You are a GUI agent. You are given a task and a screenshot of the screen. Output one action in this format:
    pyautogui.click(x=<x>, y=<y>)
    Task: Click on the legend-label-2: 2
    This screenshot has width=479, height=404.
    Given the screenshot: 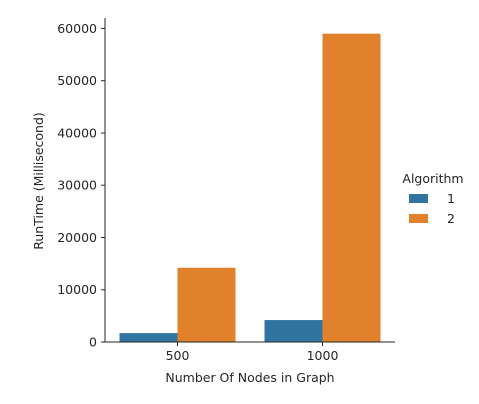 What is the action you would take?
    pyautogui.click(x=451, y=218)
    